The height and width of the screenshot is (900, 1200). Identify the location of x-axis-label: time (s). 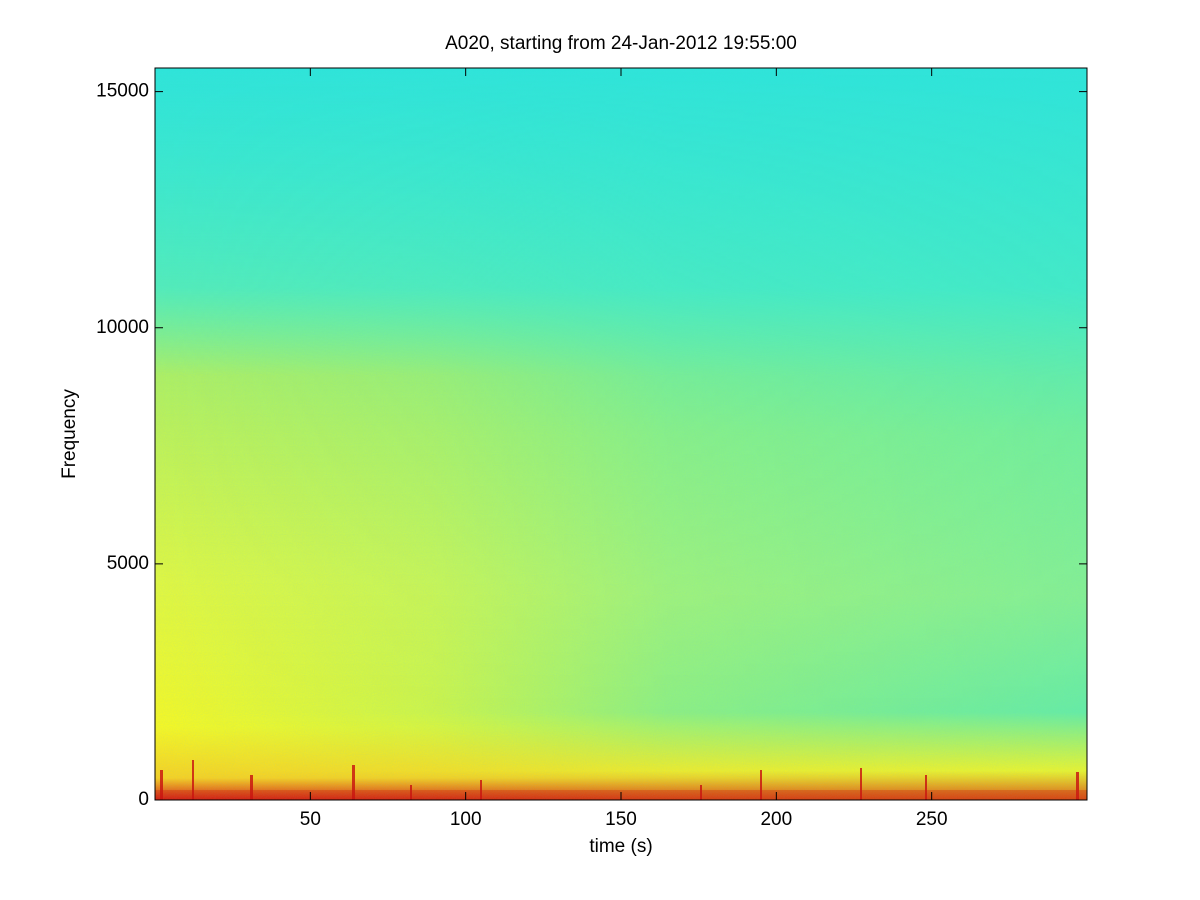
(620, 846).